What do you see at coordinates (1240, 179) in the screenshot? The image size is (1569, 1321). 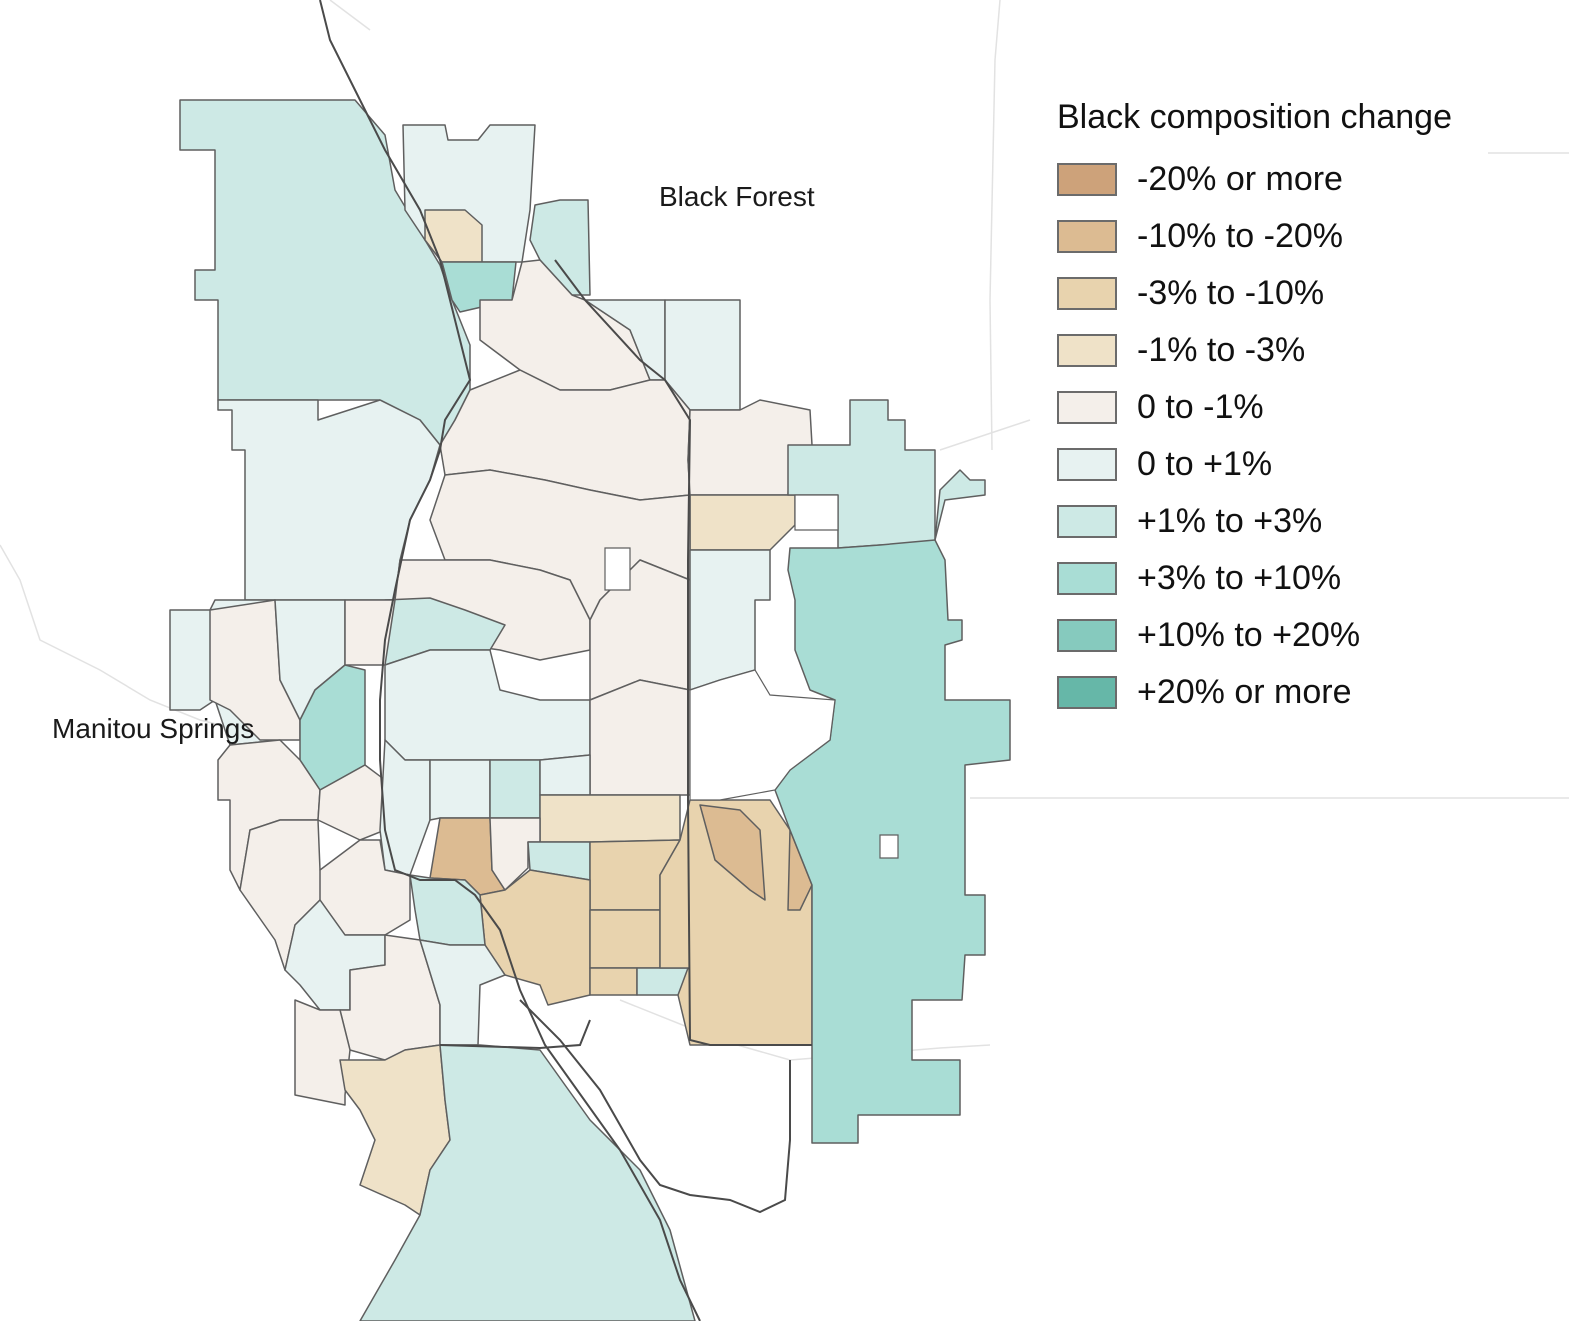 I see `legend-label: -20% or more` at bounding box center [1240, 179].